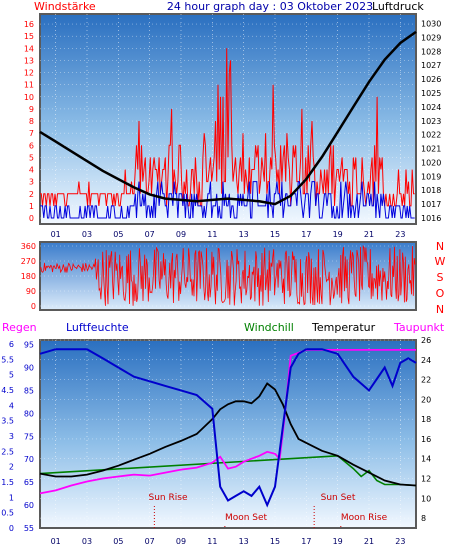 This screenshot has width=462, height=550. I want to click on wind-dir-label-n1: N, so click(440, 246).